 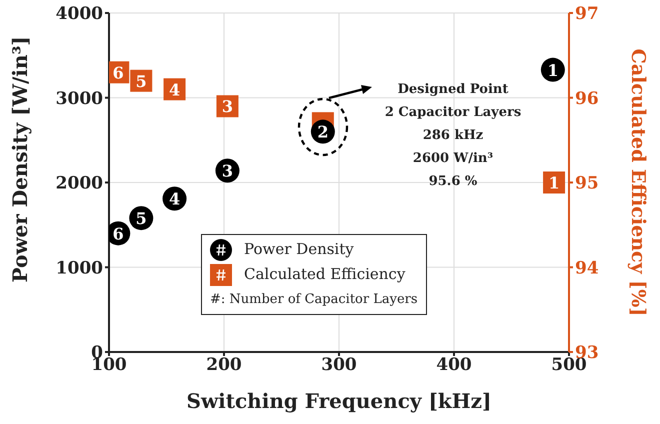 What do you see at coordinates (80, 268) in the screenshot?
I see `y-tick-label: 1000` at bounding box center [80, 268].